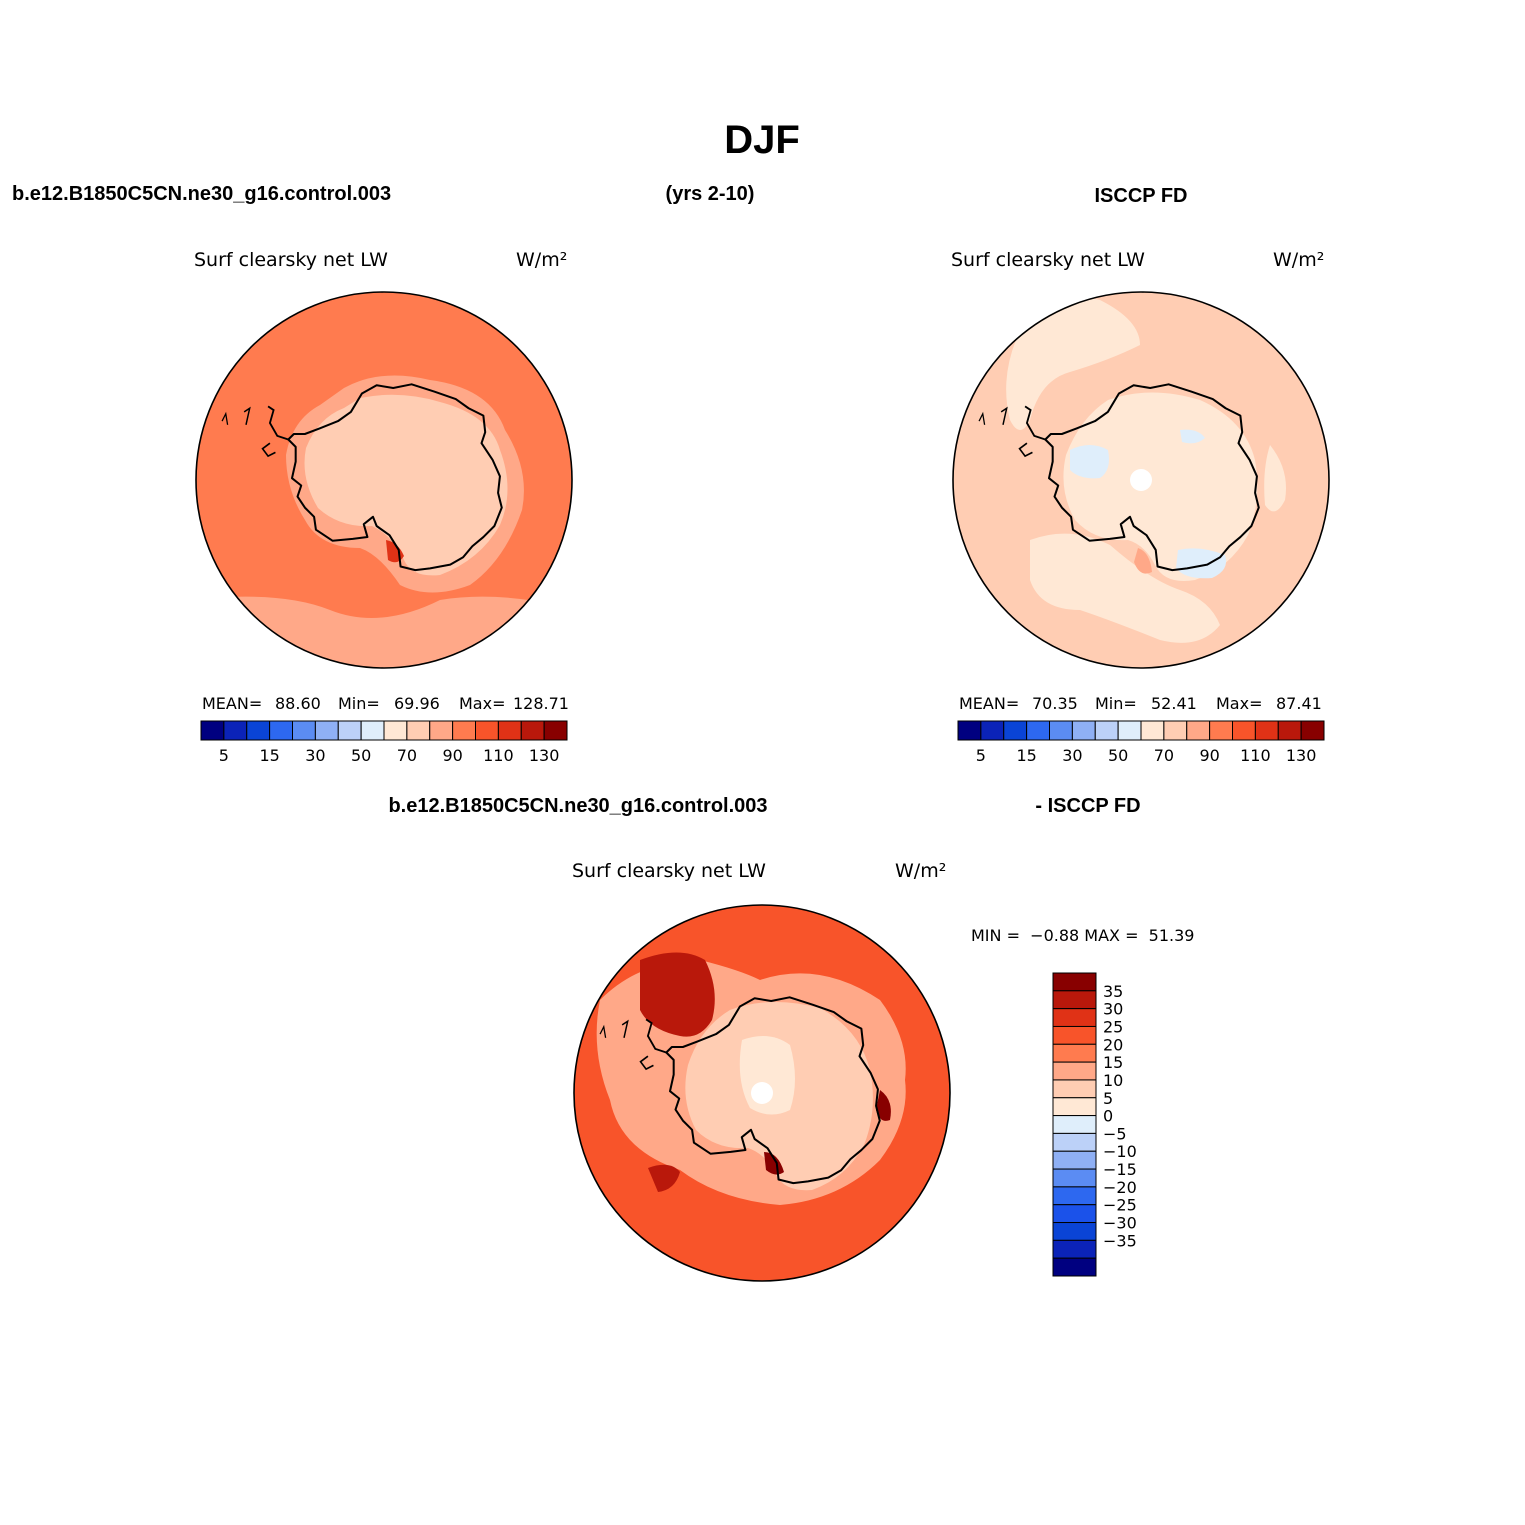  I want to click on obs-name-label: ISCCP FD, so click(1141, 196).